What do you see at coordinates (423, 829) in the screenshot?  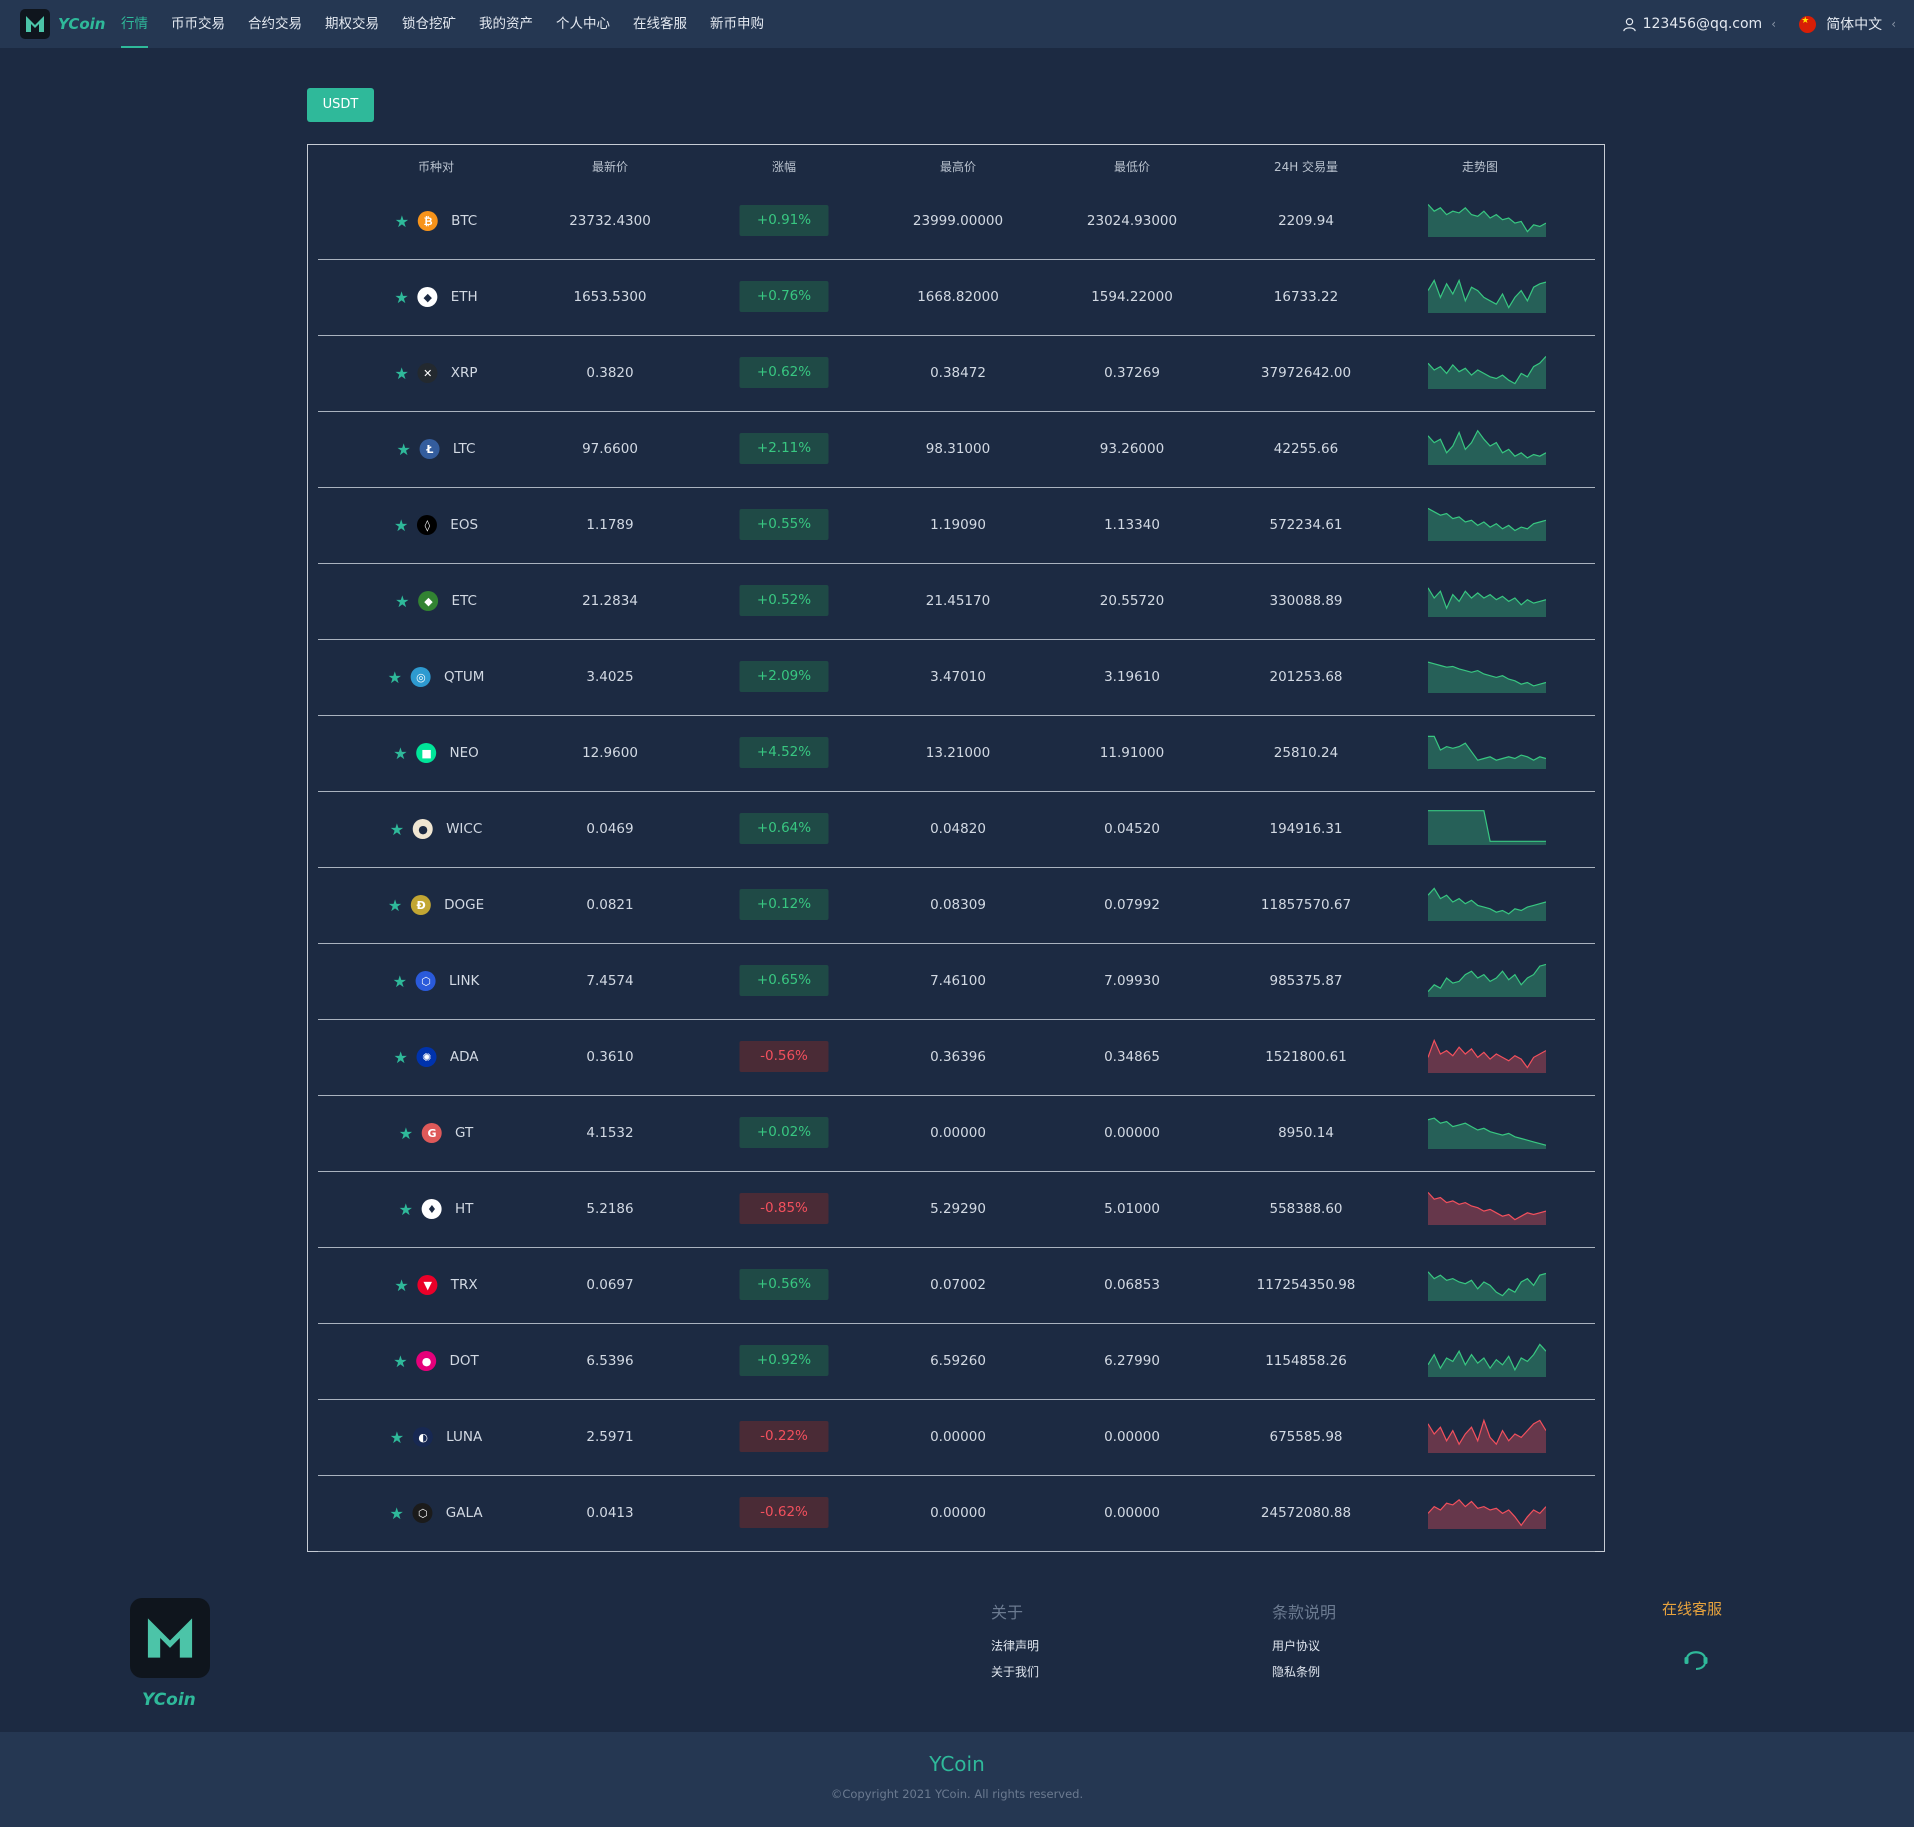 I see `wicc-icon: ●` at bounding box center [423, 829].